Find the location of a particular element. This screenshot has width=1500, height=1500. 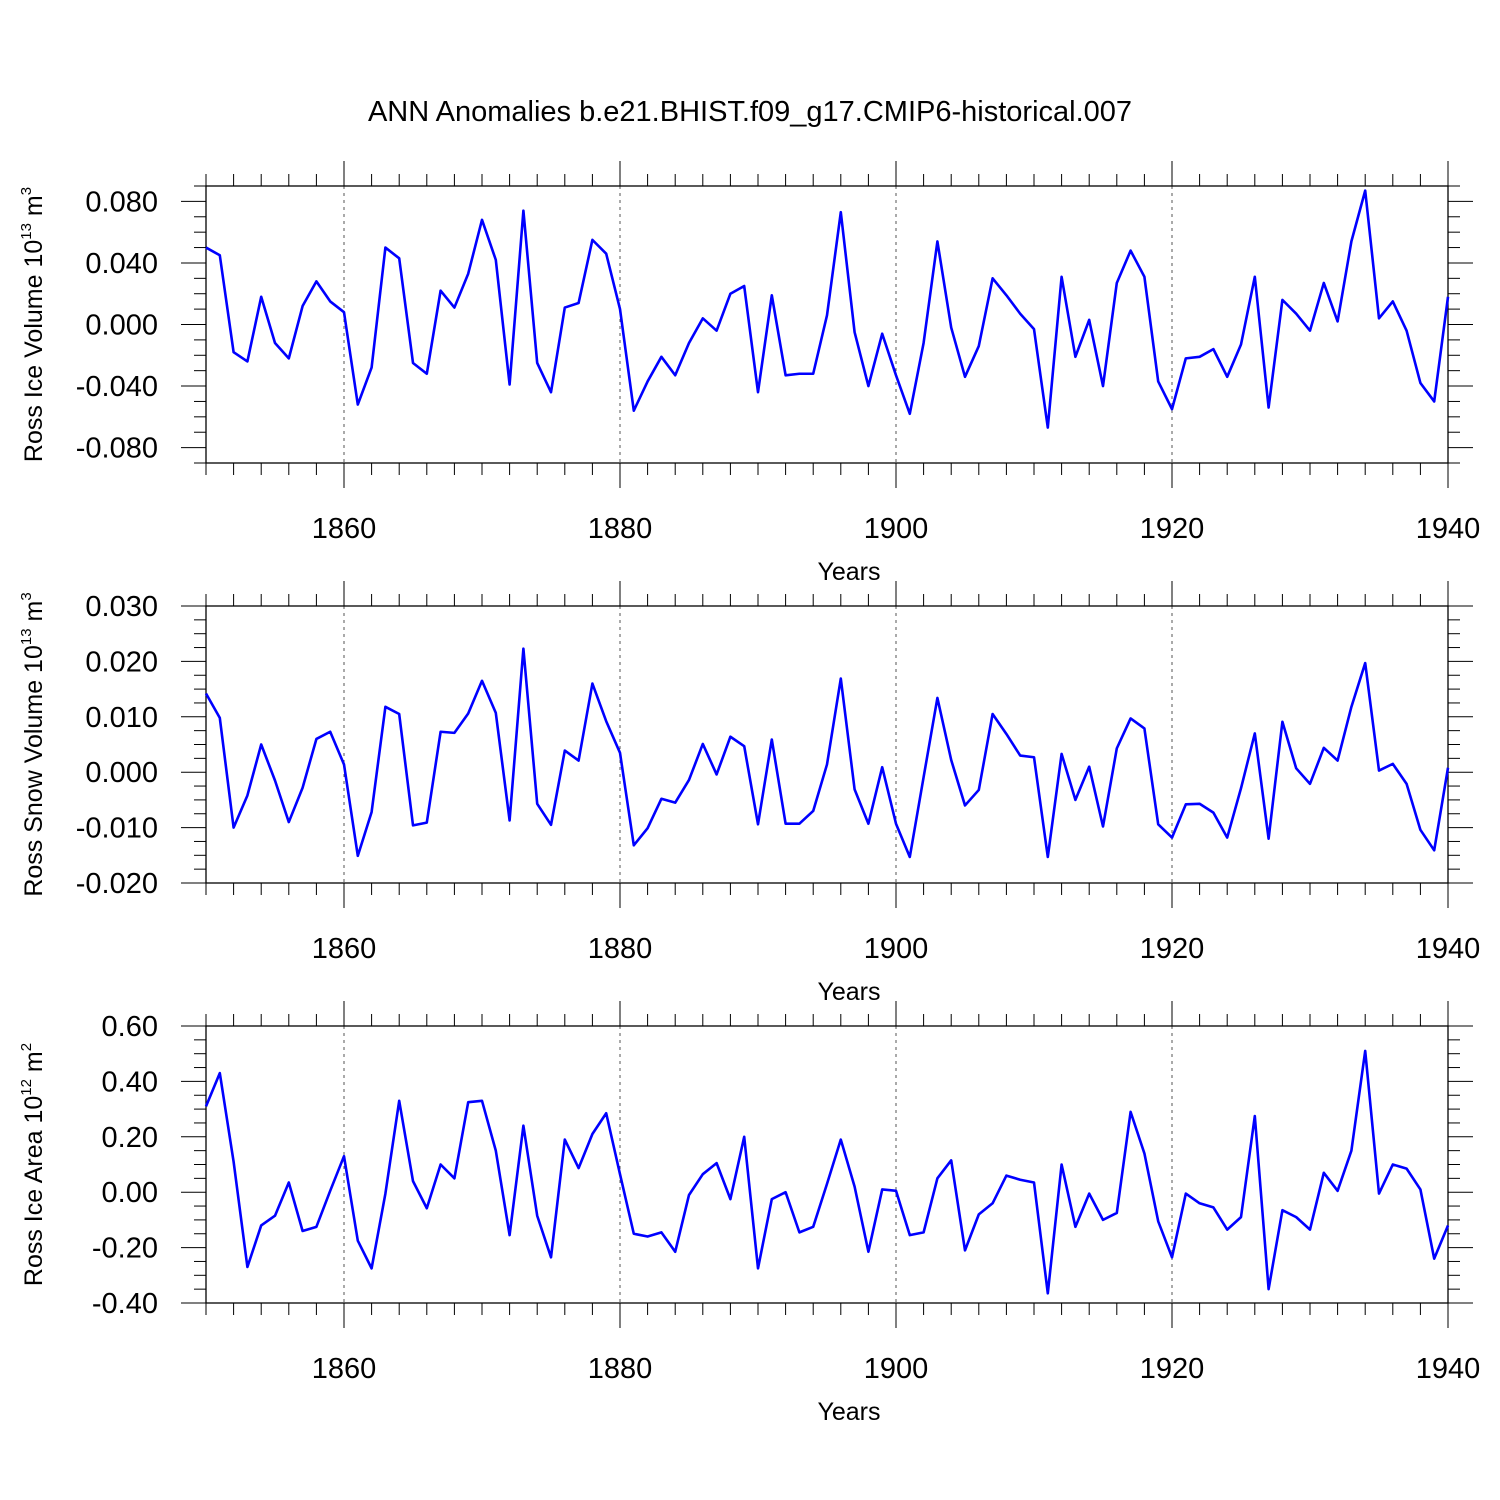

y-tick-label: 0.020 is located at coordinates (121, 662).